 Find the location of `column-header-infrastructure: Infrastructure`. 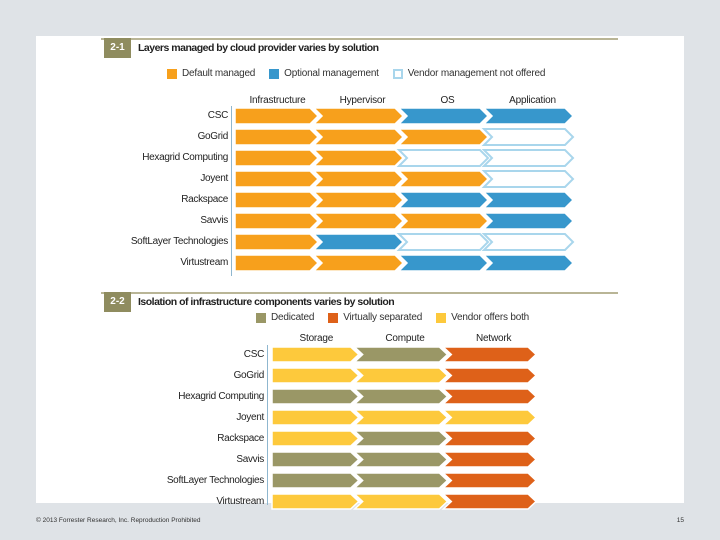

column-header-infrastructure: Infrastructure is located at coordinates (277, 100).